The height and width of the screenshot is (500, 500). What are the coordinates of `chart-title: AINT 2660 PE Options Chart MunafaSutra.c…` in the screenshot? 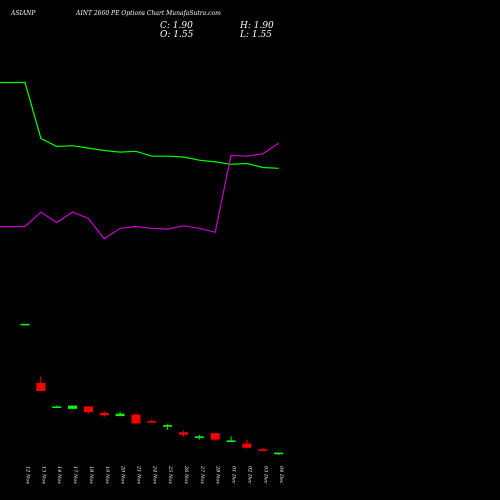 It's located at (148, 13).